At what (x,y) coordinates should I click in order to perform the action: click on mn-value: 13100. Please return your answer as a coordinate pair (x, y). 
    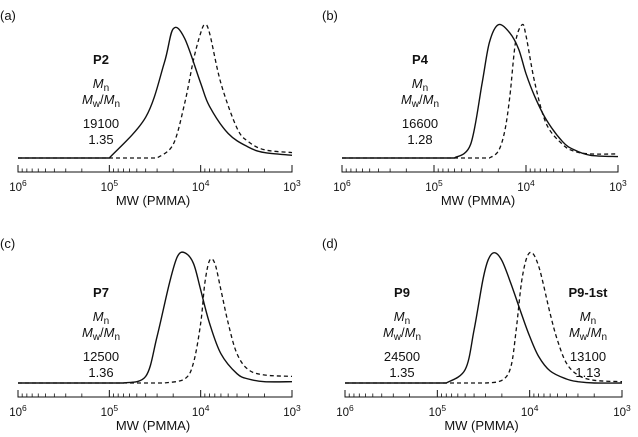
    Looking at the image, I should click on (588, 356).